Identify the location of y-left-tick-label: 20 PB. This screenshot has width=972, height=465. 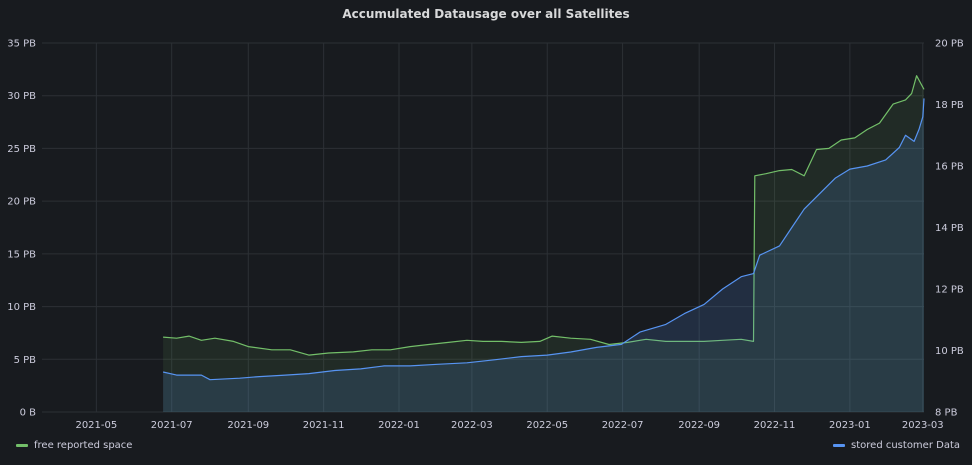
(21, 202).